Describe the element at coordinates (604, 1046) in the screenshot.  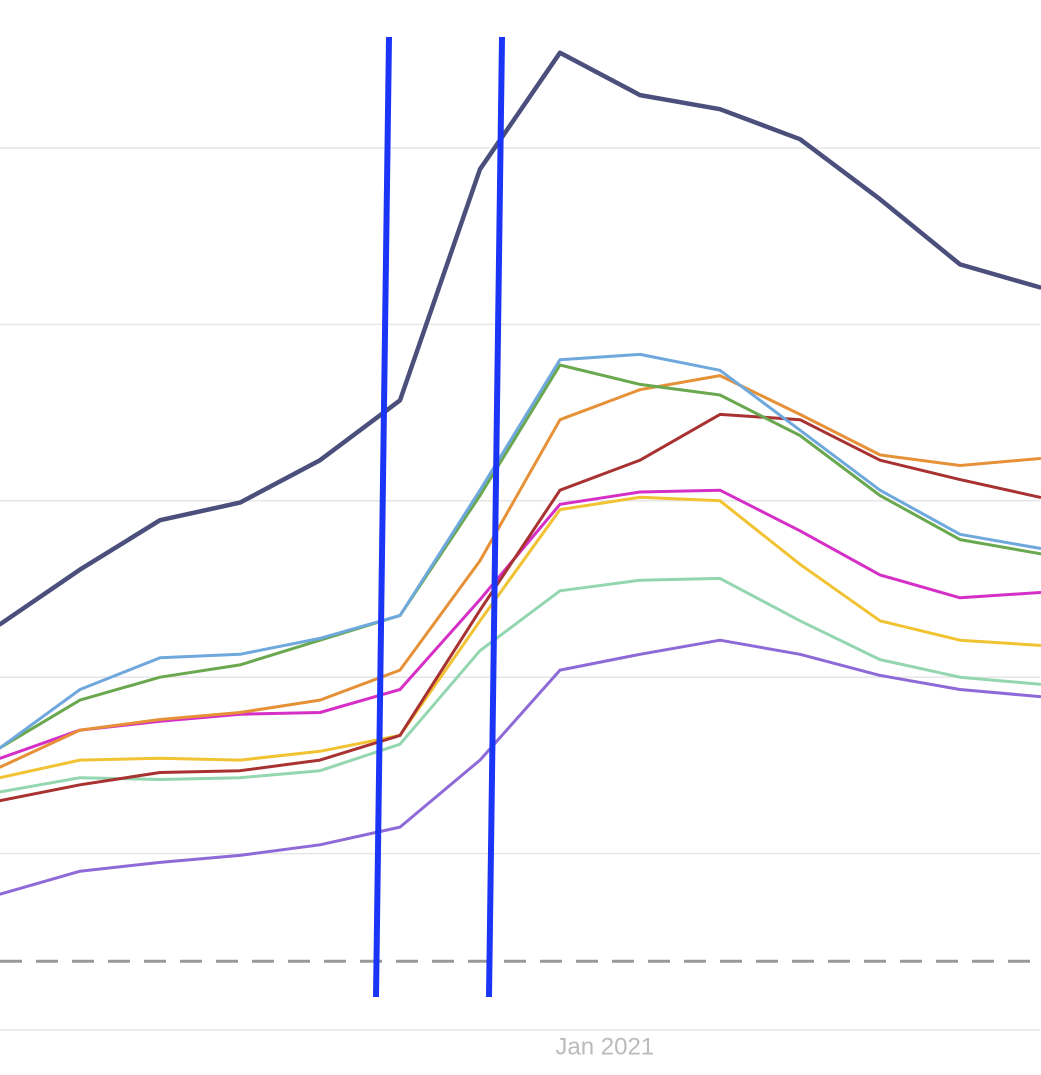
I see `x-tick-label: Jan 2021` at that location.